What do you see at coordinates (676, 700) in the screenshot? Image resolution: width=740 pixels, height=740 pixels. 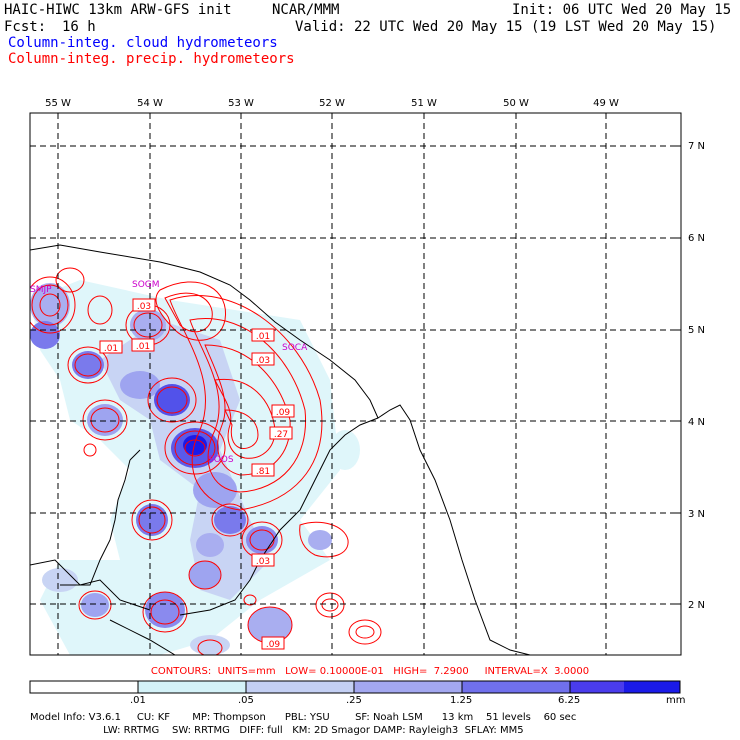 I see `colorbar-unit: mm` at bounding box center [676, 700].